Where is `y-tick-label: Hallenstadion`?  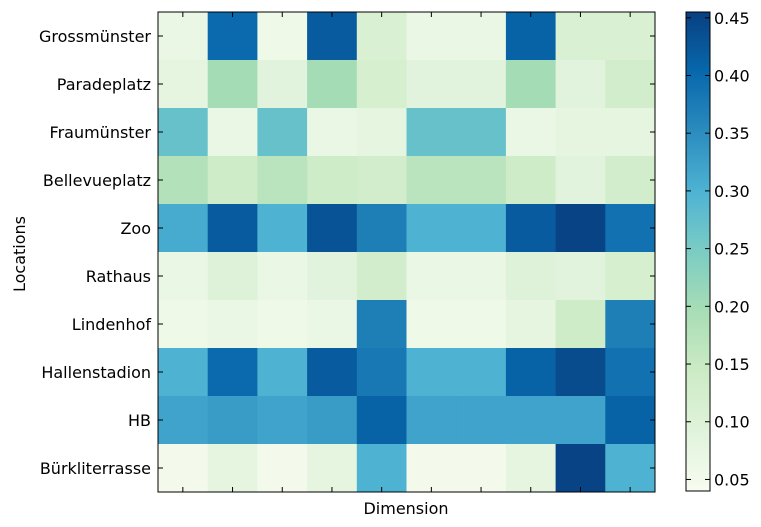 y-tick-label: Hallenstadion is located at coordinates (96, 372).